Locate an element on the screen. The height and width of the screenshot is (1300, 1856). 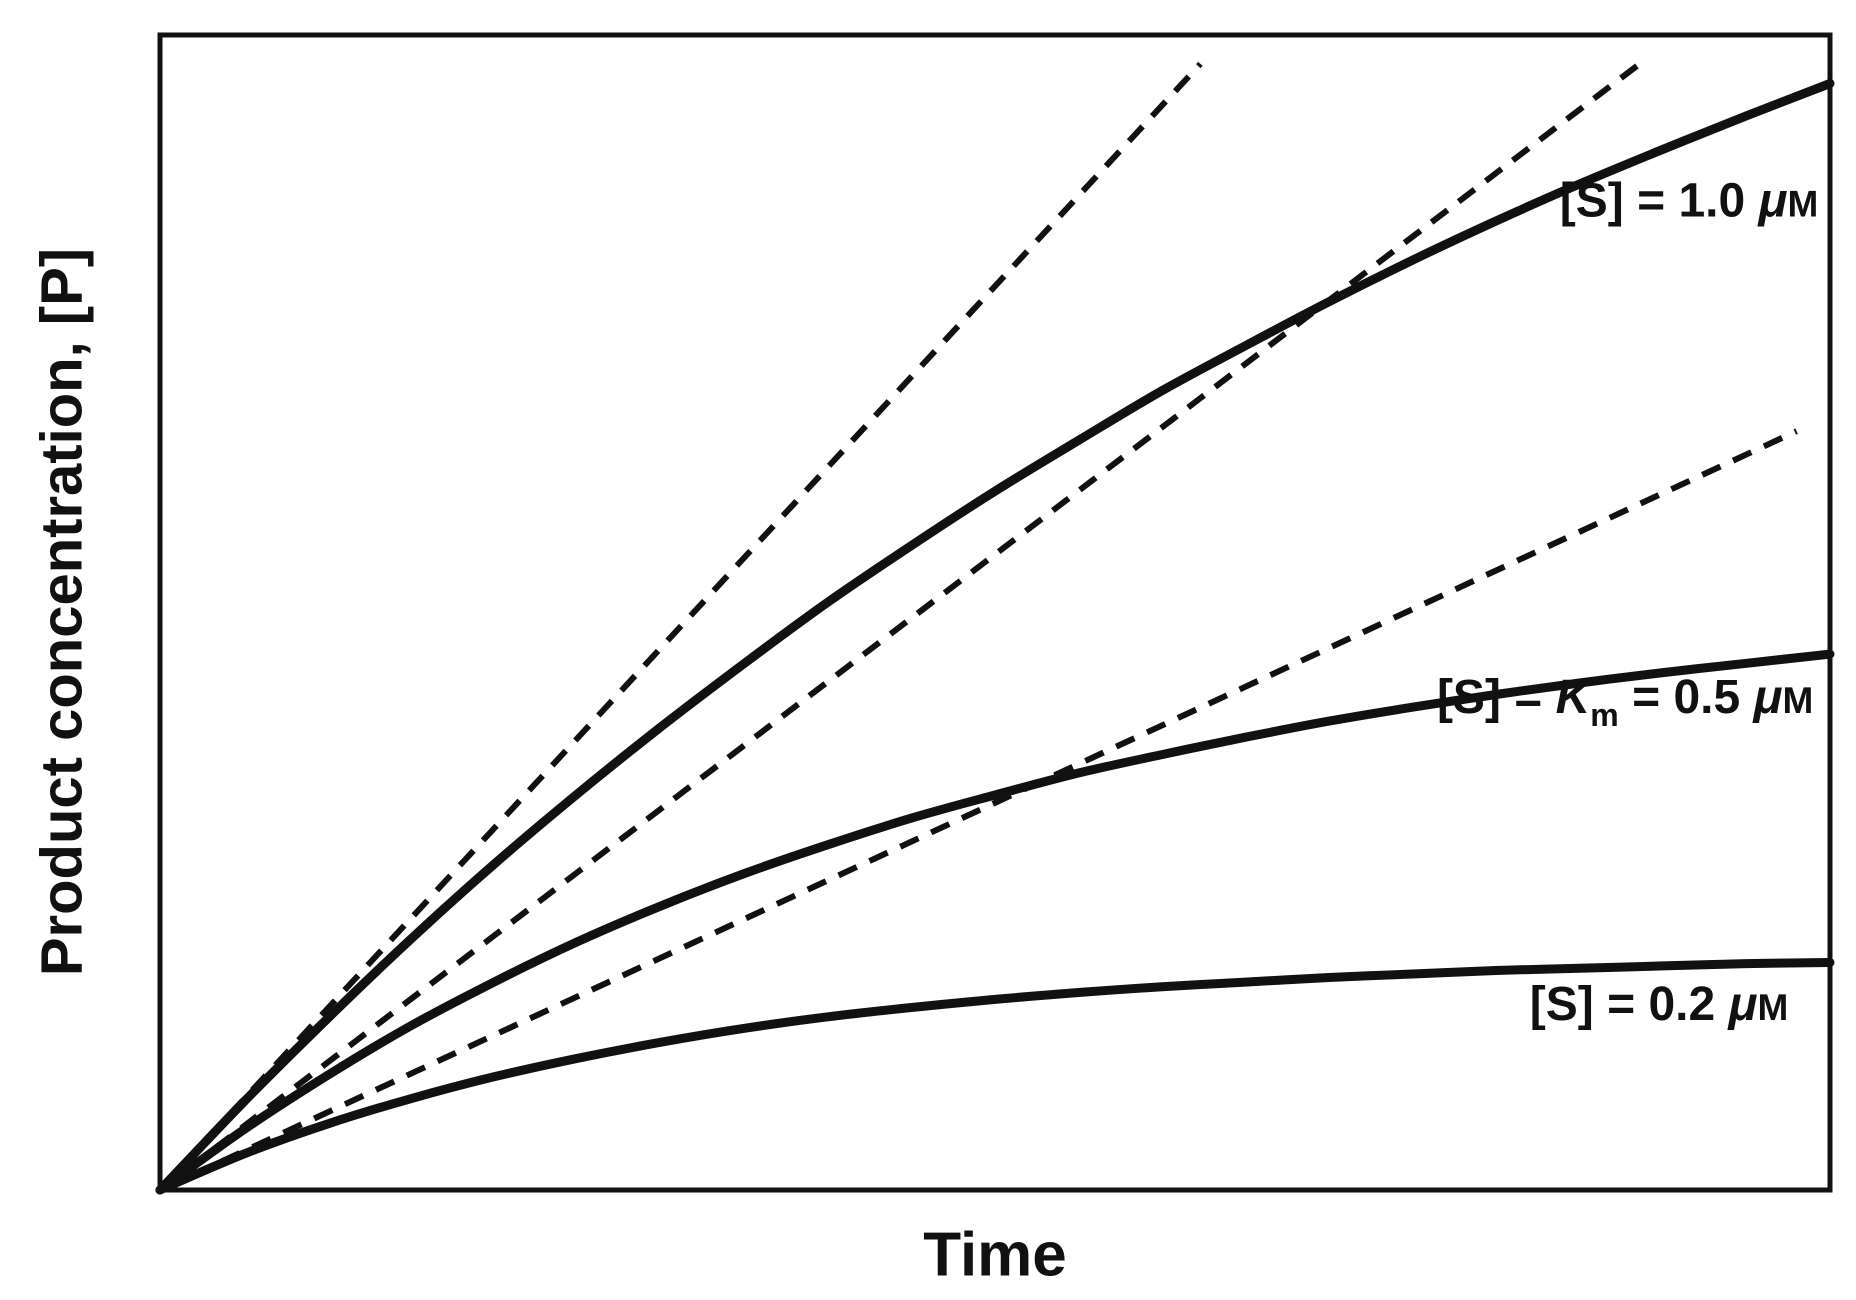
x-axis-title: Time is located at coordinates (995, 1255).